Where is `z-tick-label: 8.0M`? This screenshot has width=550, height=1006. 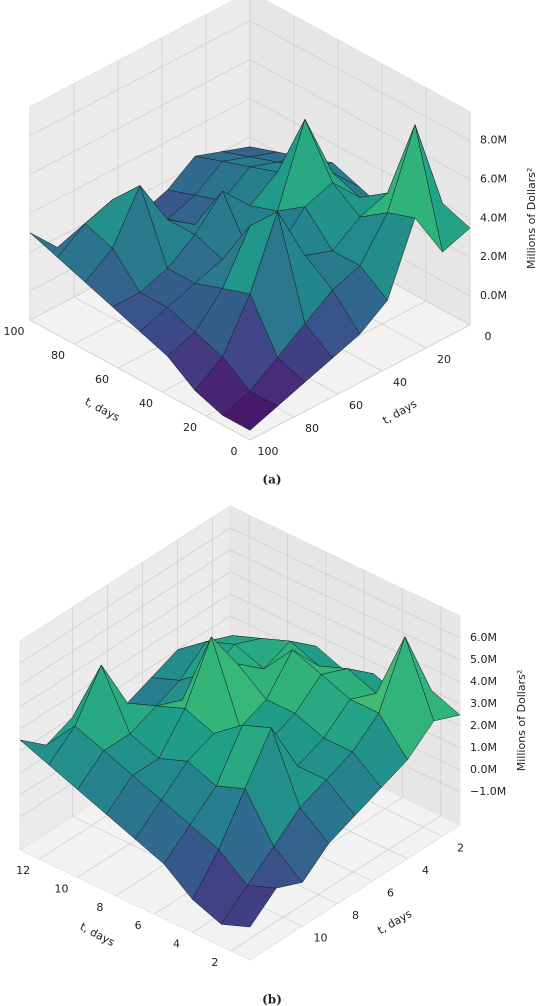 z-tick-label: 8.0M is located at coordinates (493, 140).